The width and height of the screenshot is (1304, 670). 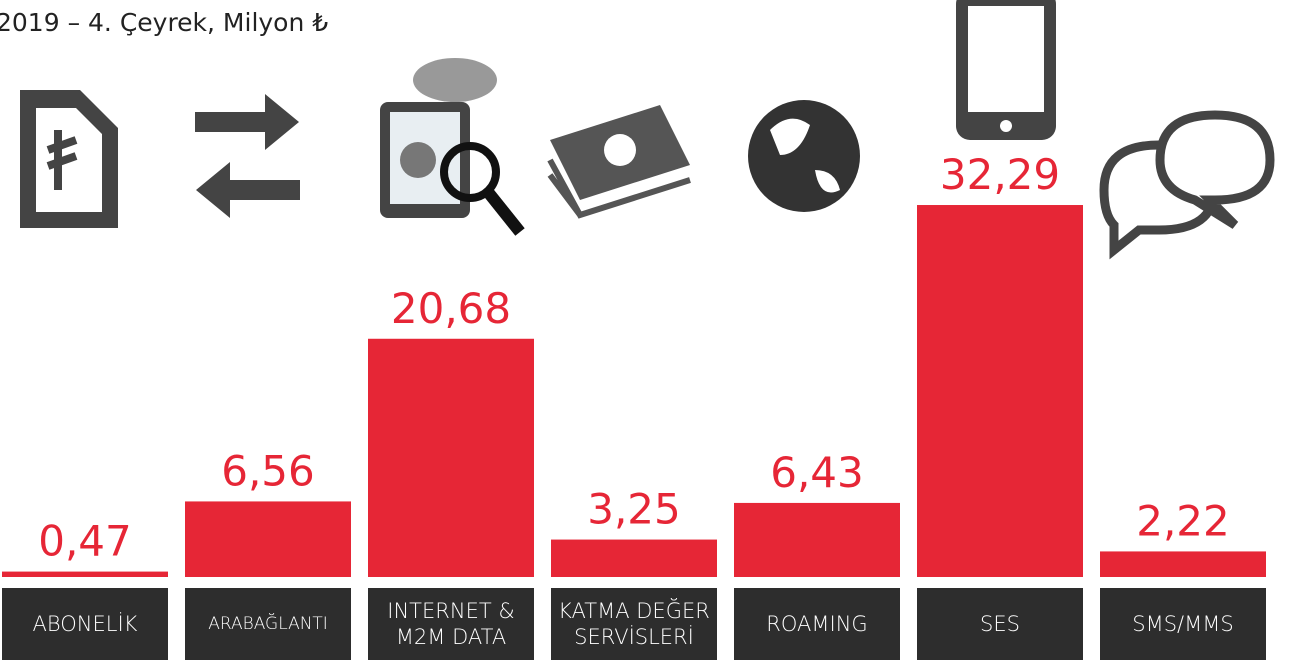 What do you see at coordinates (455, 80) in the screenshot?
I see `cloud-icon` at bounding box center [455, 80].